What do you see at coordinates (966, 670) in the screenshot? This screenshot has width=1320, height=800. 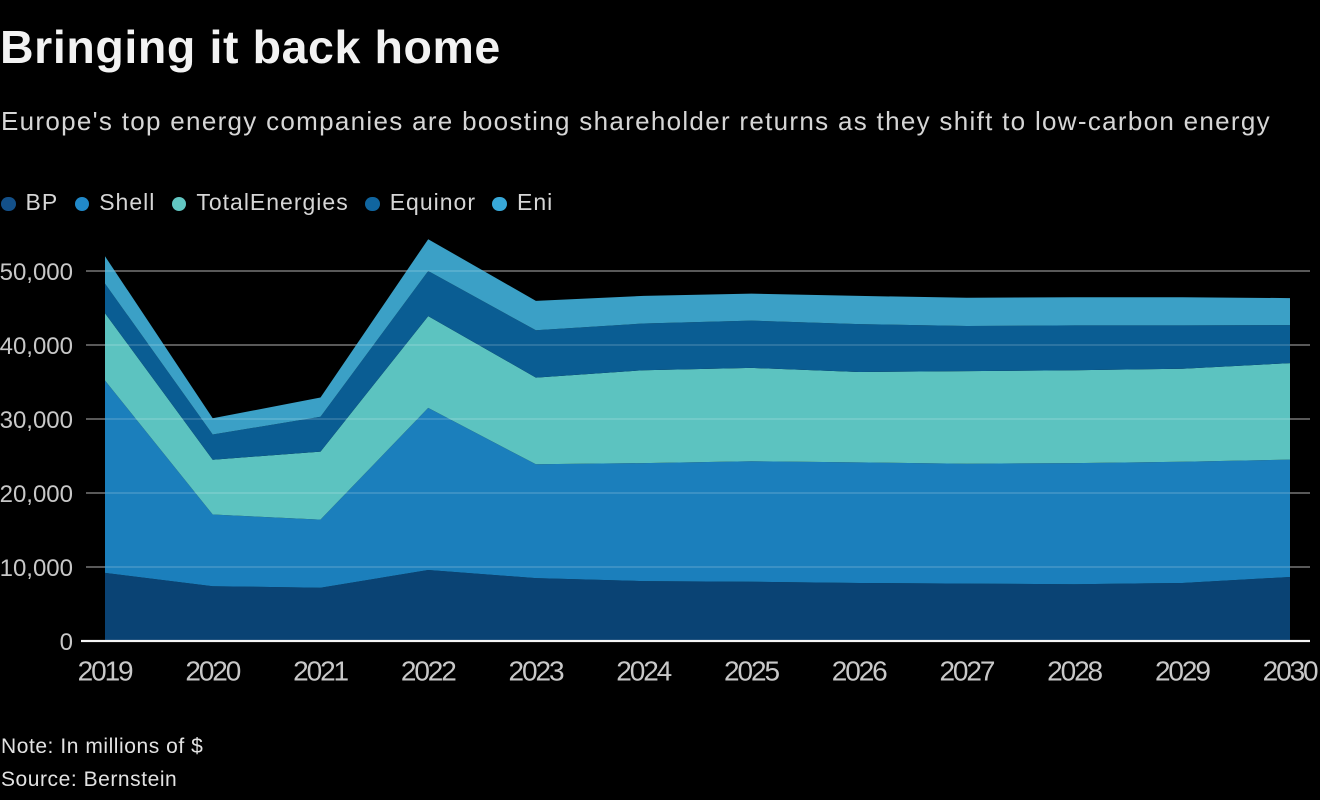 I see `svg-text: 2027` at bounding box center [966, 670].